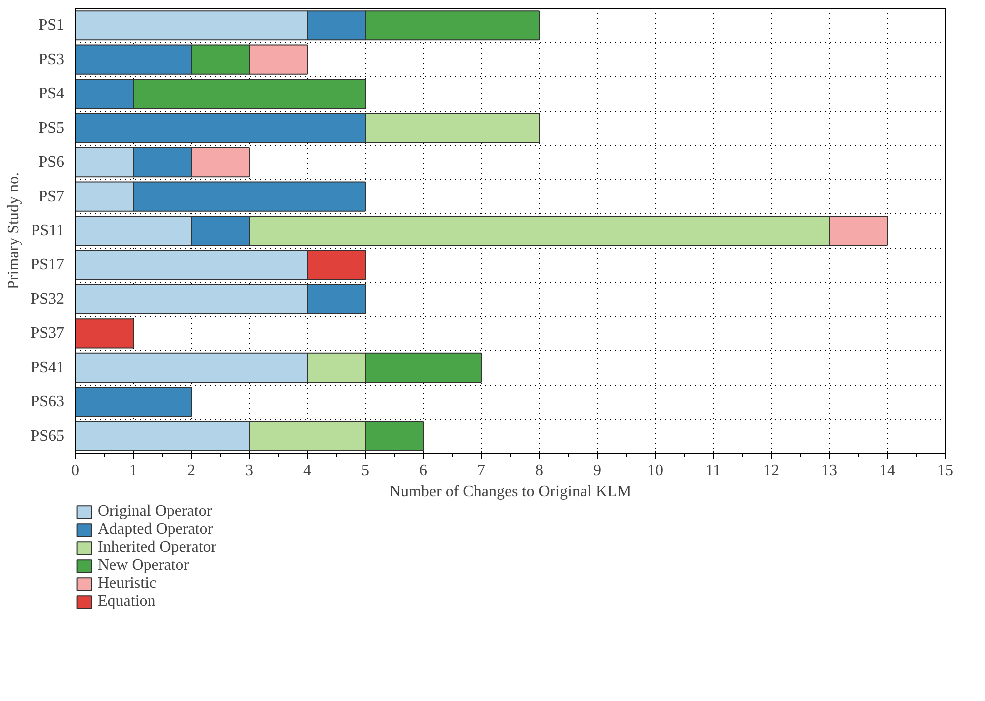 This screenshot has width=985, height=701. What do you see at coordinates (127, 584) in the screenshot?
I see `legend-label: Heuristic` at bounding box center [127, 584].